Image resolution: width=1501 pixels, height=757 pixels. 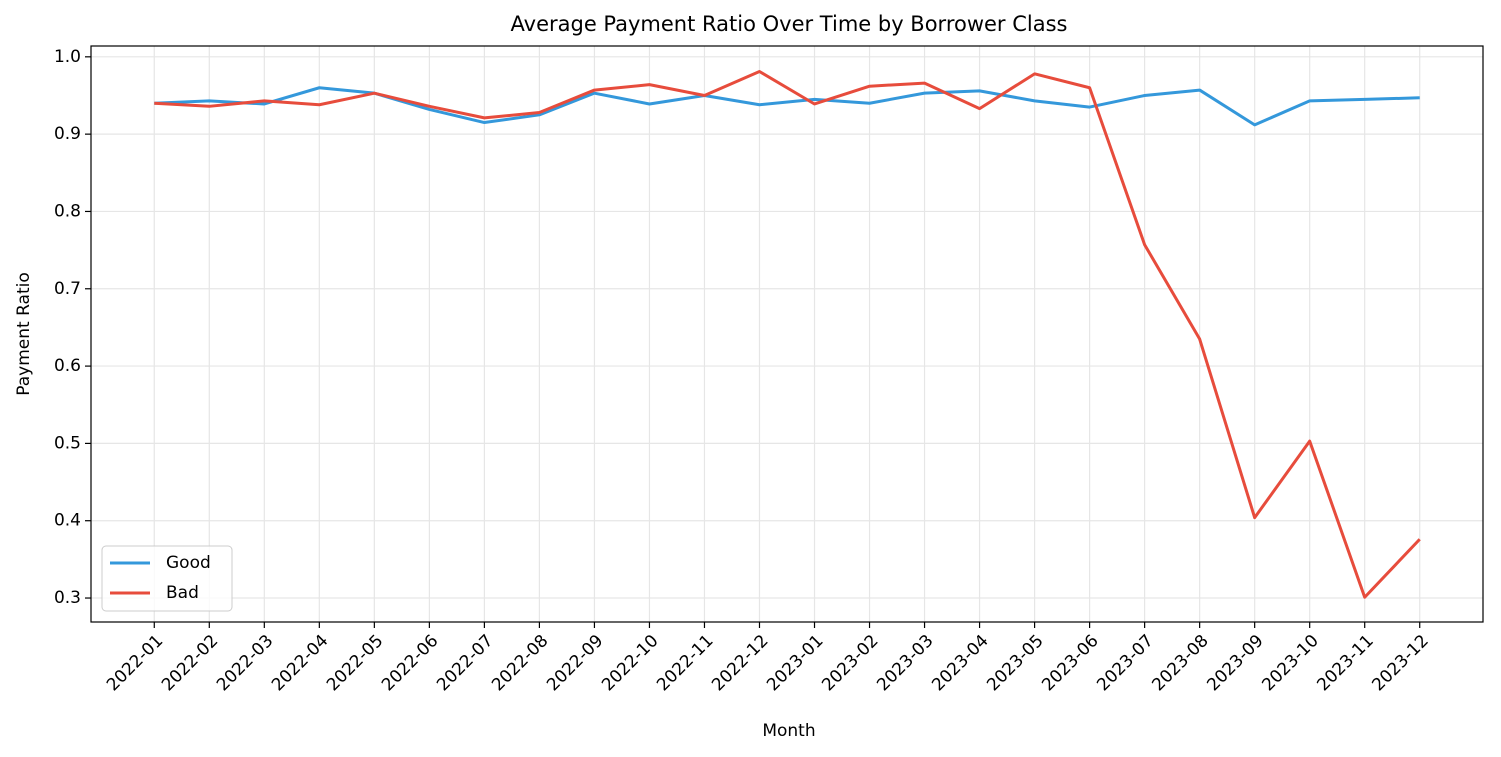 I want to click on x-tick-label: 2022-06, so click(x=410, y=663).